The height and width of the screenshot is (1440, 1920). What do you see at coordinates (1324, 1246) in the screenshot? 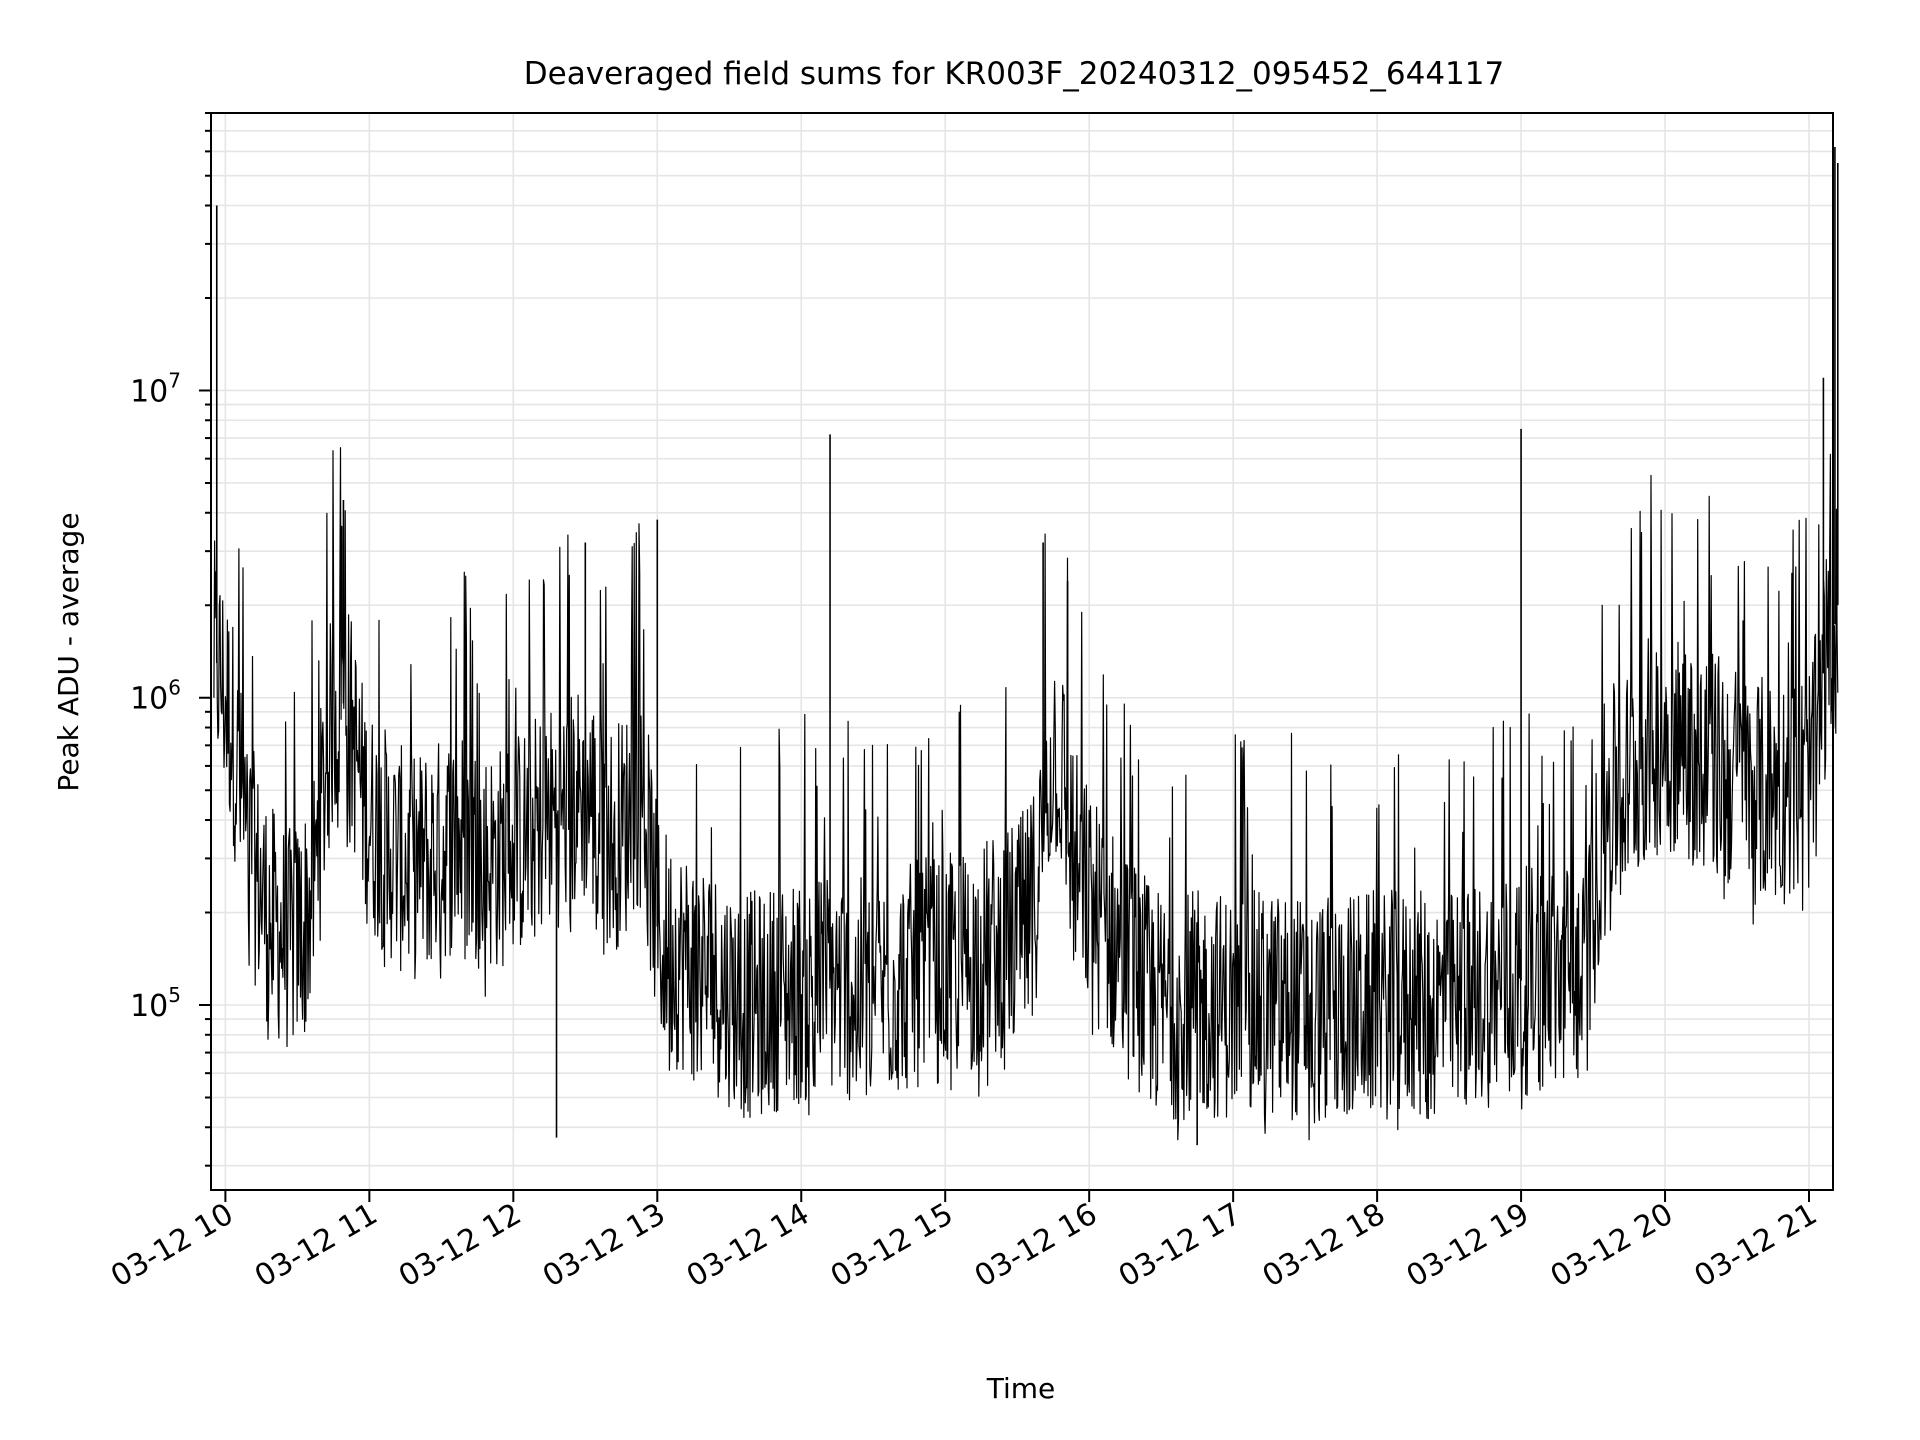
I see `x-tick-label: 03-12 18` at bounding box center [1324, 1246].